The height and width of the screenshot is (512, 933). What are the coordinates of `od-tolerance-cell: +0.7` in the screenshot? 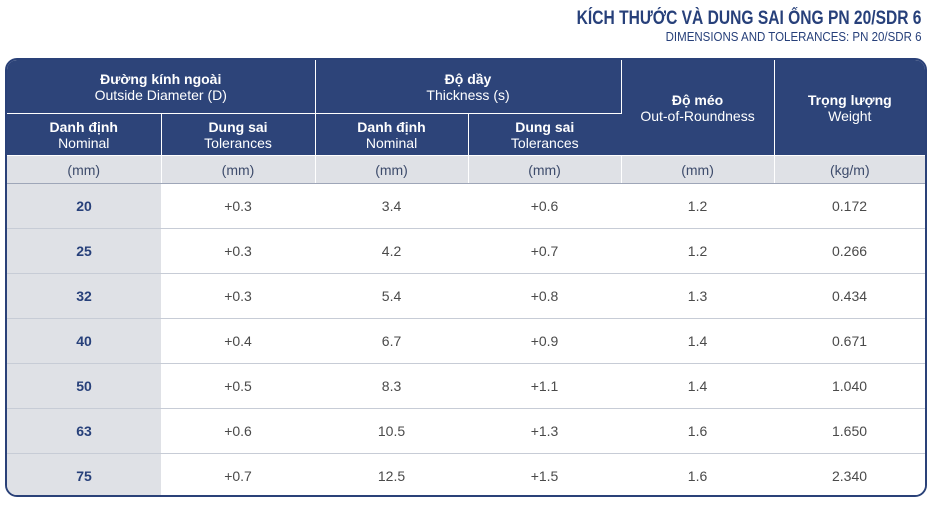 It's located at (238, 474).